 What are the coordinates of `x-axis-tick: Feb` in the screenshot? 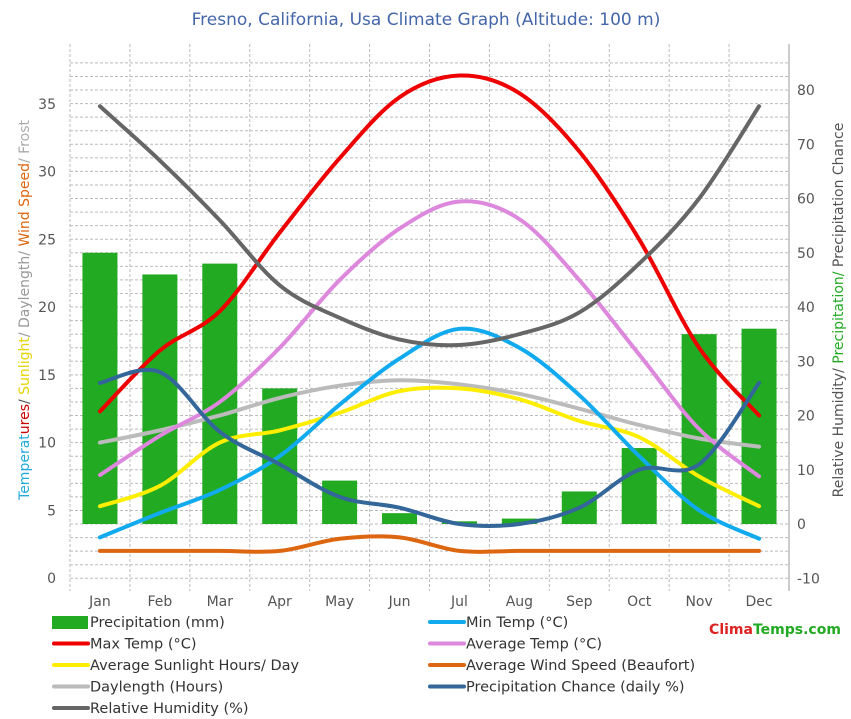 It's located at (159, 602).